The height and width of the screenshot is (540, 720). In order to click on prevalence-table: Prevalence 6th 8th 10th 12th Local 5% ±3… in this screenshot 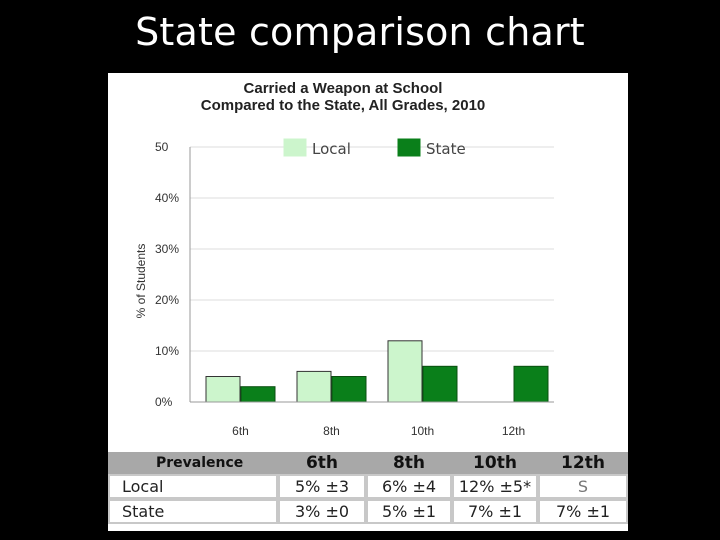, I will do `click(368, 488)`.